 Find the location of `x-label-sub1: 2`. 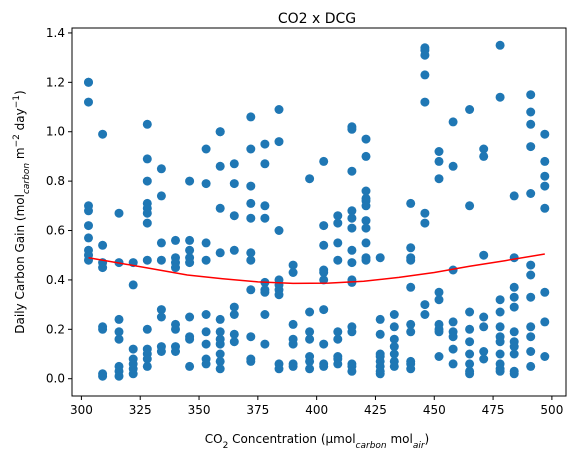

x-label-sub1: 2 is located at coordinates (226, 446).